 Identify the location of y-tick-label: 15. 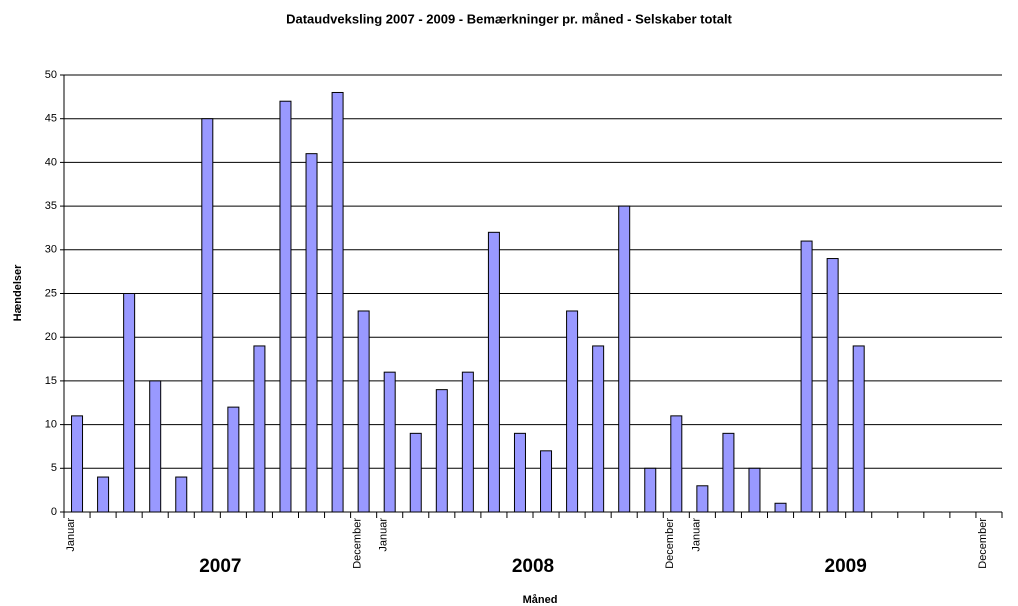
(51, 381).